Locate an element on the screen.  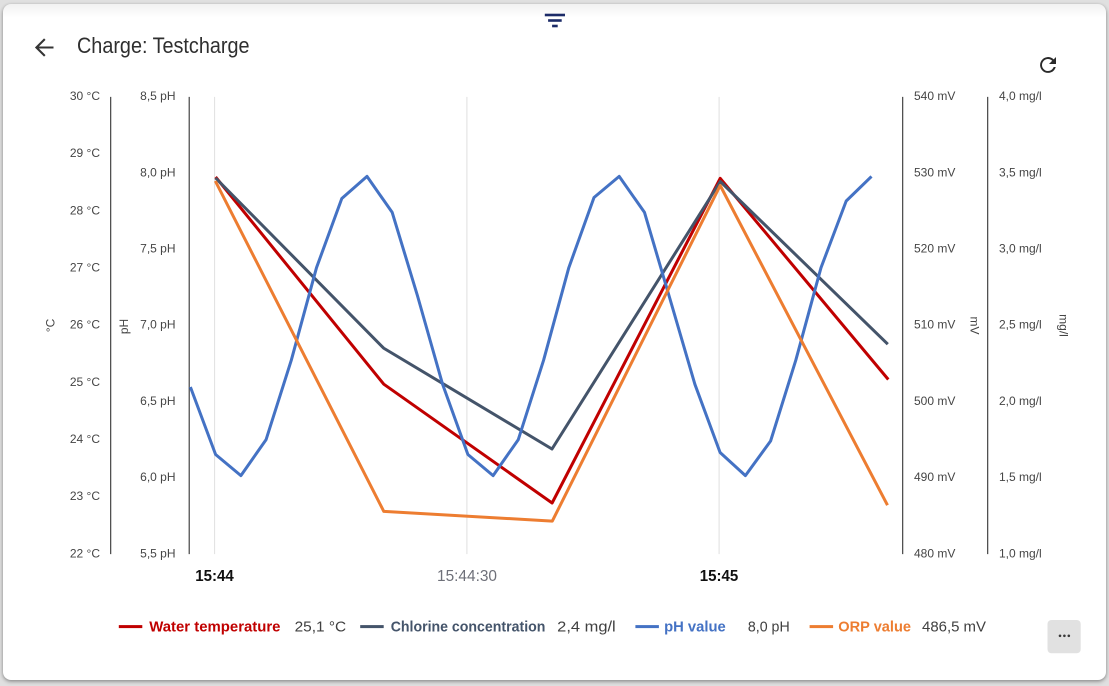
svg-text: 6,0 pH is located at coordinates (157, 477).